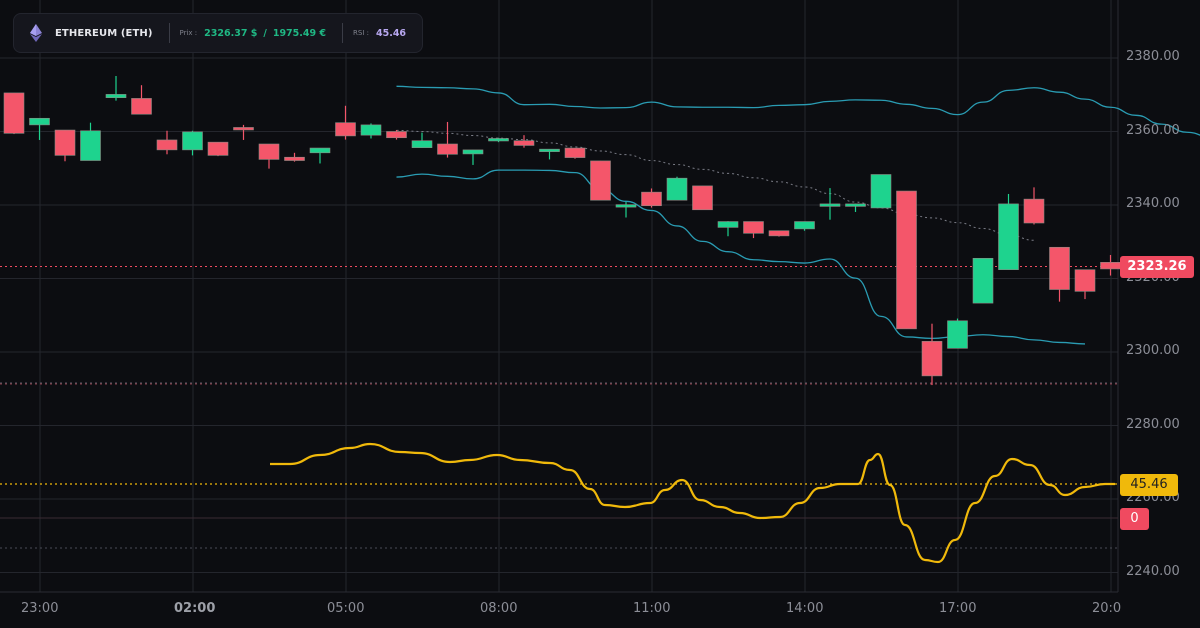 This screenshot has height=628, width=1200. I want to click on ethereum-icon, so click(36, 33).